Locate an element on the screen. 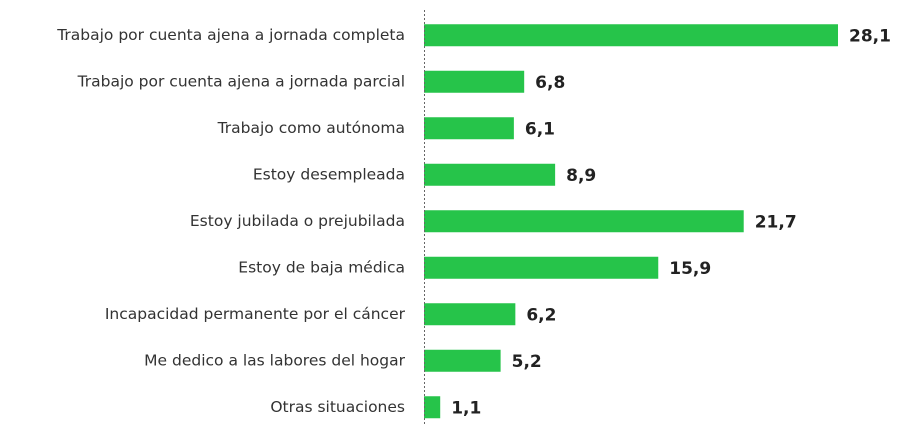 The width and height of the screenshot is (898, 428). category-label: Trabajo como autónoma is located at coordinates (311, 128).